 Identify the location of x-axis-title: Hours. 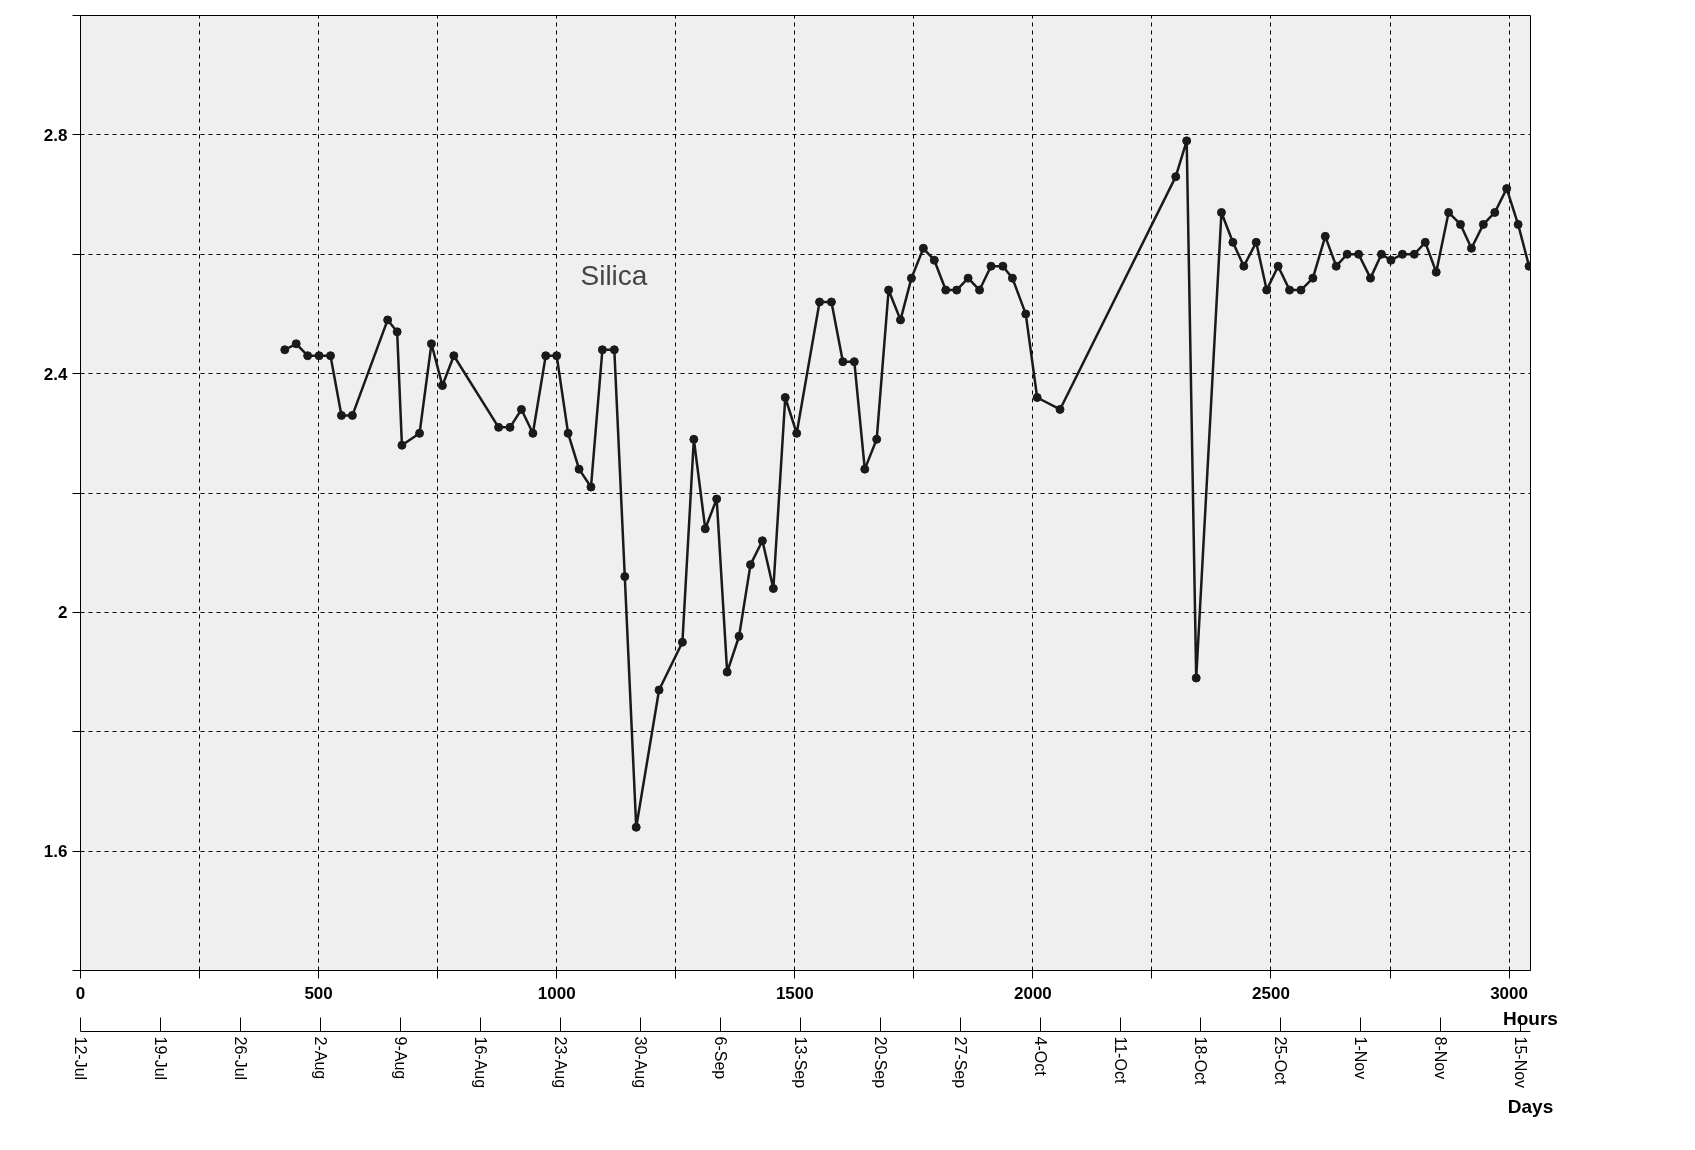
(1530, 1018).